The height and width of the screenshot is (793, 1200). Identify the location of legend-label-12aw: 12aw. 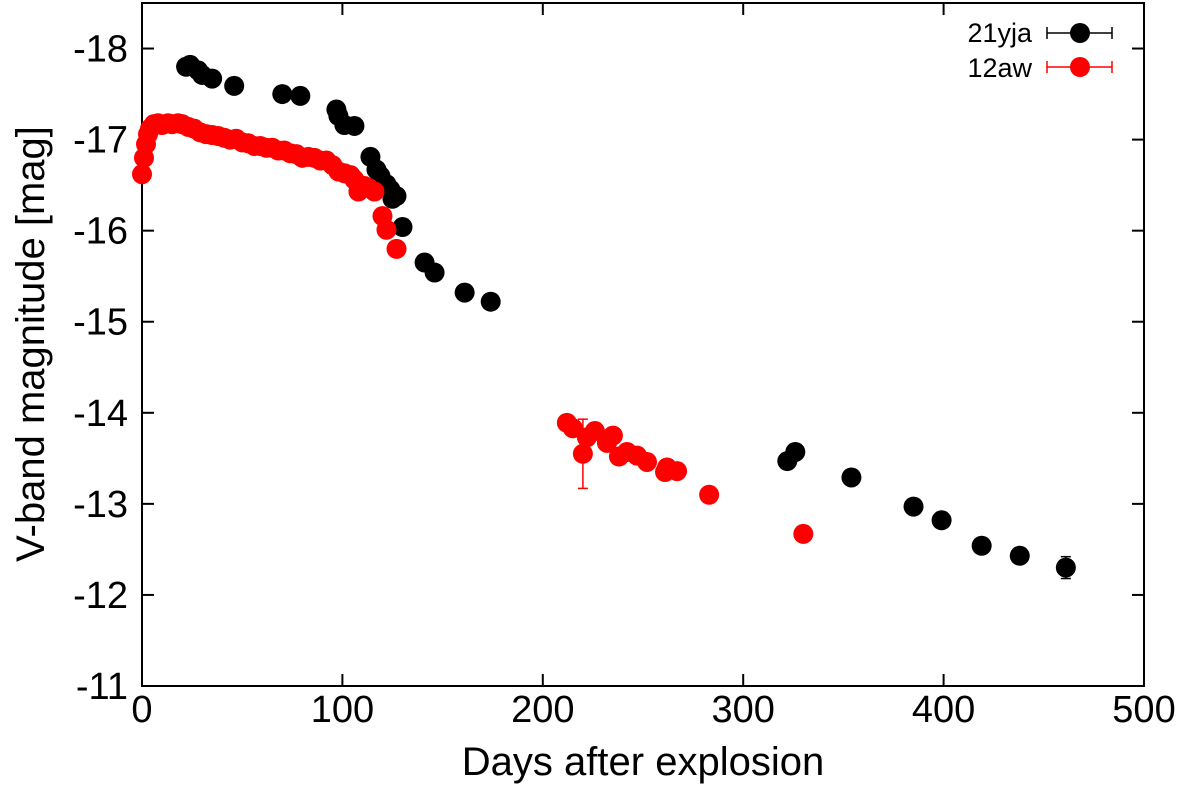
(999, 68).